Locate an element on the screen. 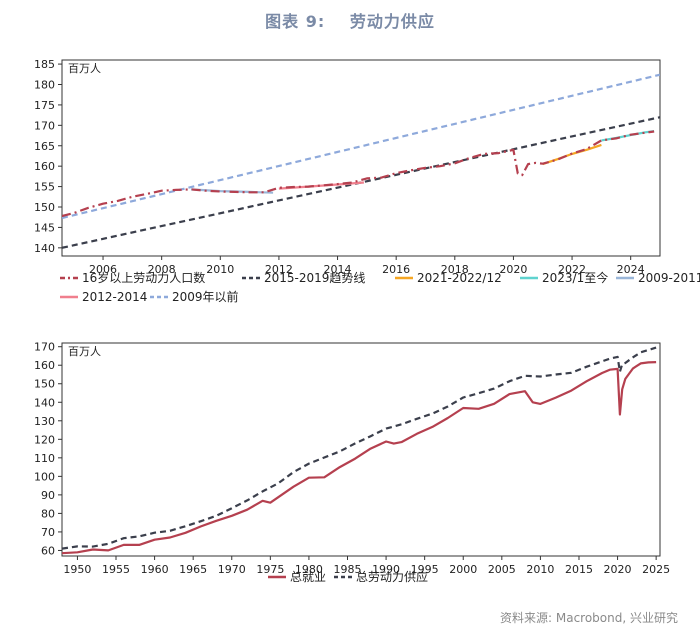 Image resolution: width=700 pixels, height=634 pixels. x-tick-label: 1965 is located at coordinates (193, 569).